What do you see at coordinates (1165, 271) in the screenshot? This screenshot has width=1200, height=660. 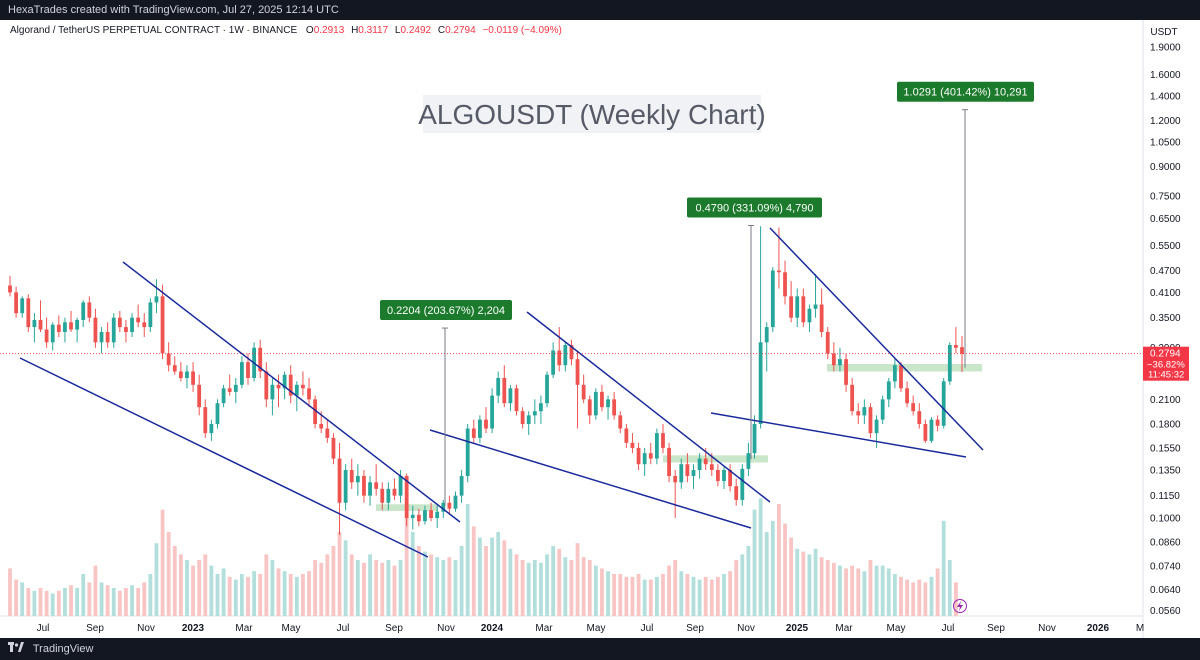 I see `price-tick-label: 0.4700` at bounding box center [1165, 271].